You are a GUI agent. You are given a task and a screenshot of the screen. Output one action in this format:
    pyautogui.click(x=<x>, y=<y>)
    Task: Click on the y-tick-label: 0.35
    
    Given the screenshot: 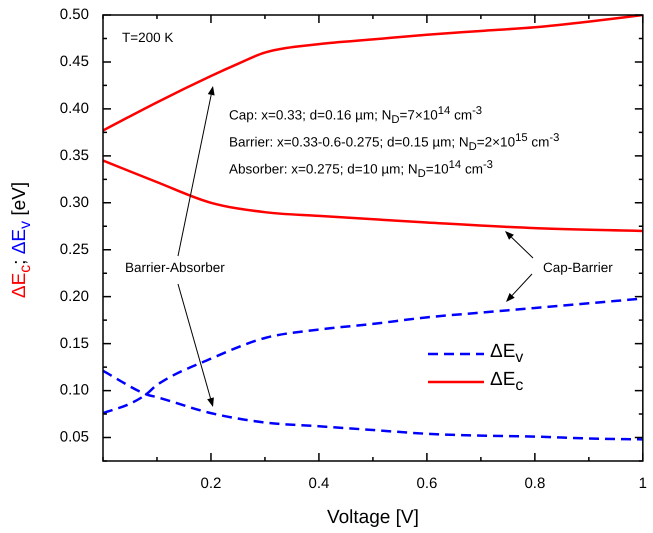 What is the action you would take?
    pyautogui.click(x=74, y=155)
    